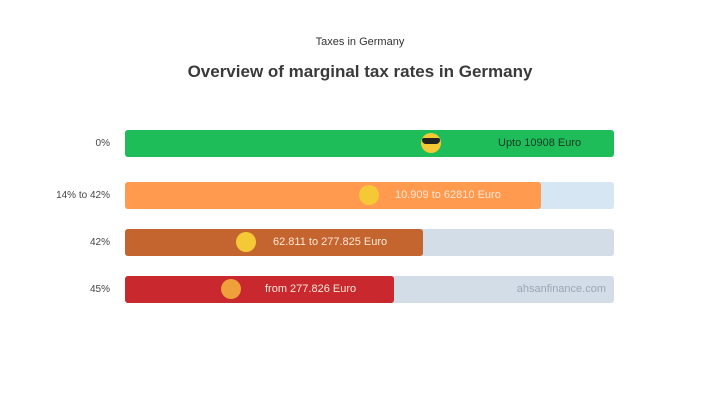 This screenshot has height=404, width=720. What do you see at coordinates (561, 289) in the screenshot?
I see `watermark: ahsanfinance.com` at bounding box center [561, 289].